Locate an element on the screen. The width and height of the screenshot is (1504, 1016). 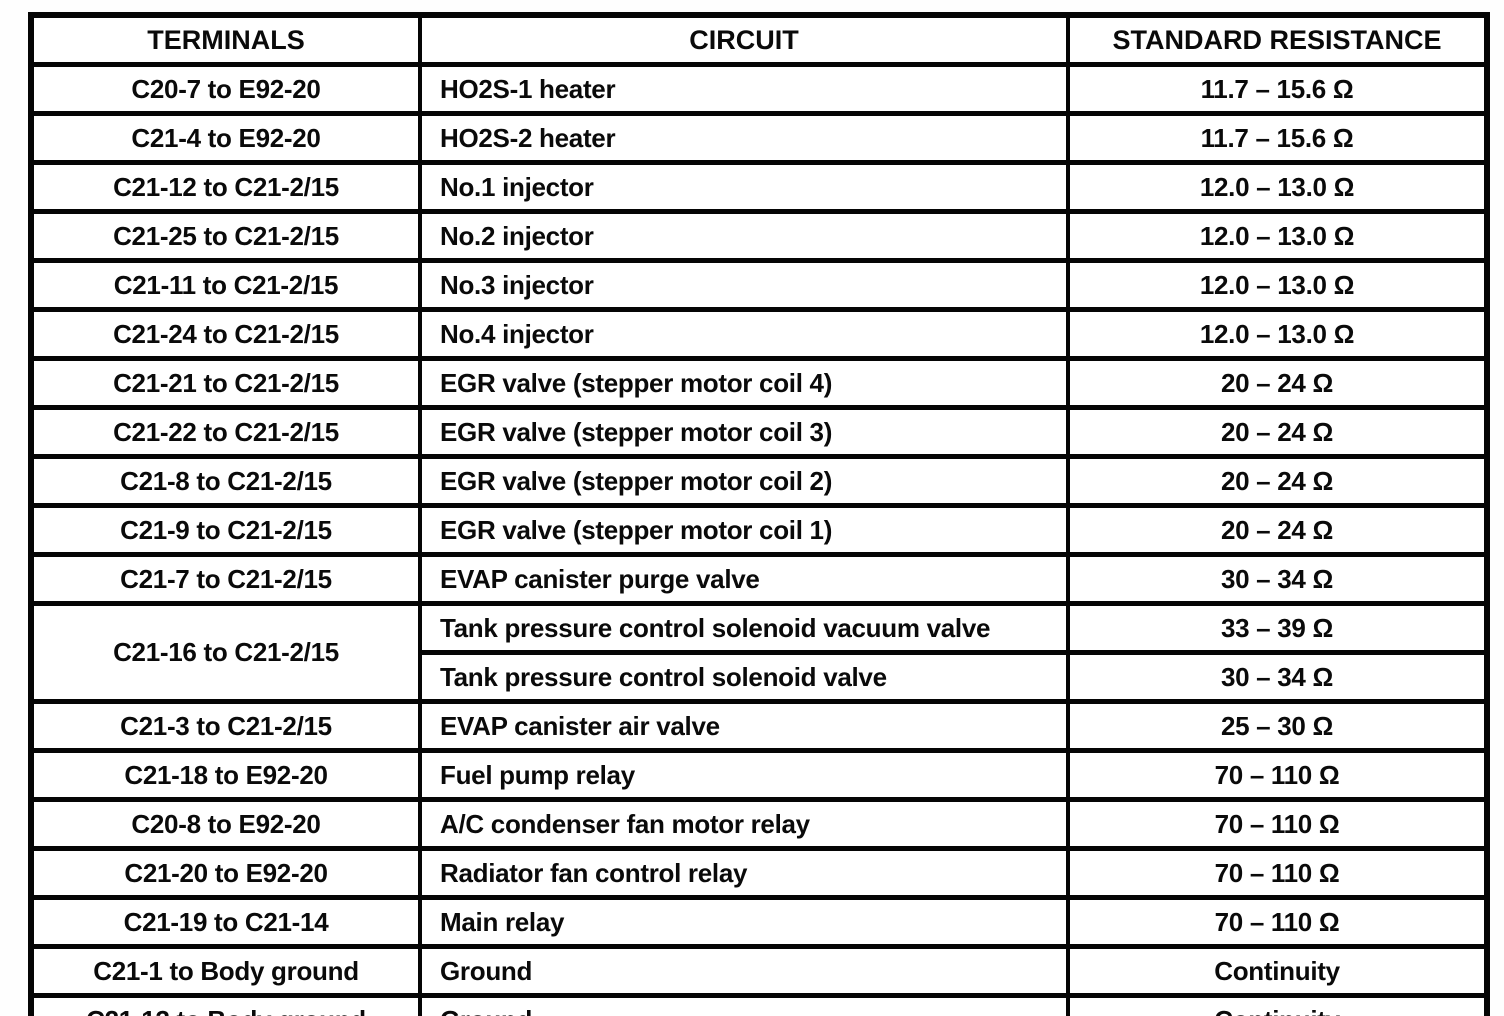
cell-terminals: C21-18 to E92-20 is located at coordinates (225, 775).